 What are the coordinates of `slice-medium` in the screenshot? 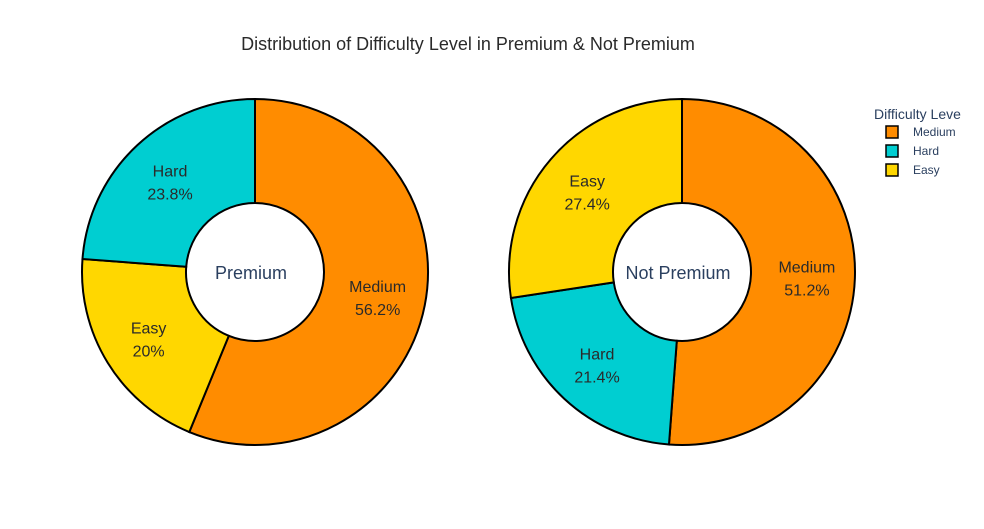 It's located at (762, 271).